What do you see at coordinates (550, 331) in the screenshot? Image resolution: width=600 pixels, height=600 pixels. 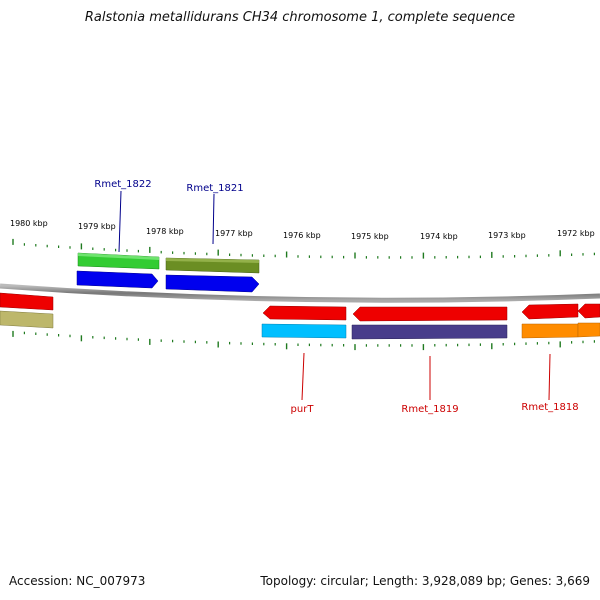 I see `gene-block-orange` at bounding box center [550, 331].